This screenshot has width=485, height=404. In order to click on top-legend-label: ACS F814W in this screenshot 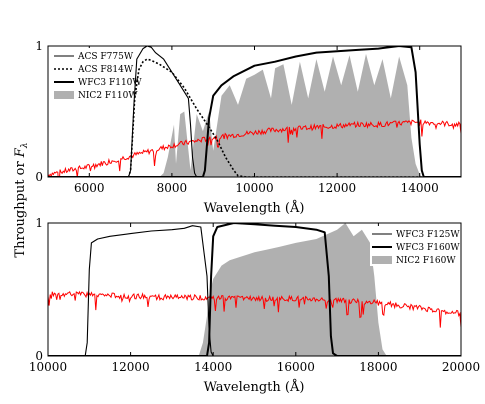, I will do `click(105, 70)`.